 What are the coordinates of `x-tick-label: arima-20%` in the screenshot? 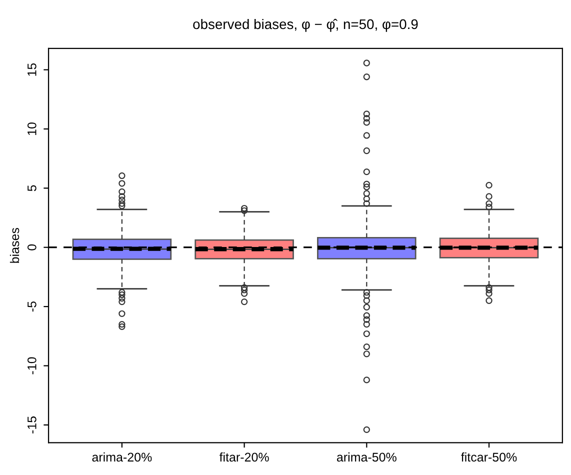 It's located at (122, 457).